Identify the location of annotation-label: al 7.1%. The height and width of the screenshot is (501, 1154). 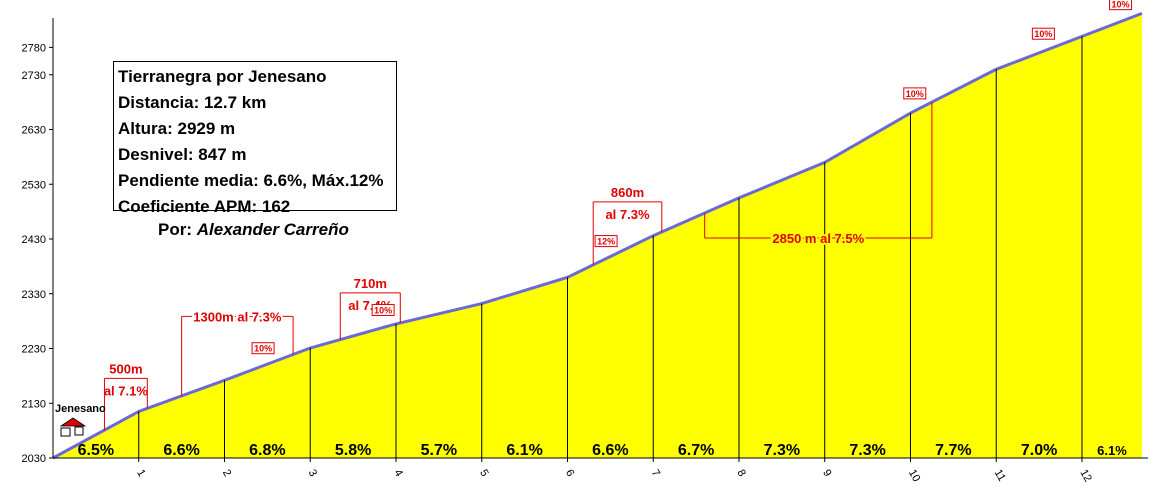
(126, 390).